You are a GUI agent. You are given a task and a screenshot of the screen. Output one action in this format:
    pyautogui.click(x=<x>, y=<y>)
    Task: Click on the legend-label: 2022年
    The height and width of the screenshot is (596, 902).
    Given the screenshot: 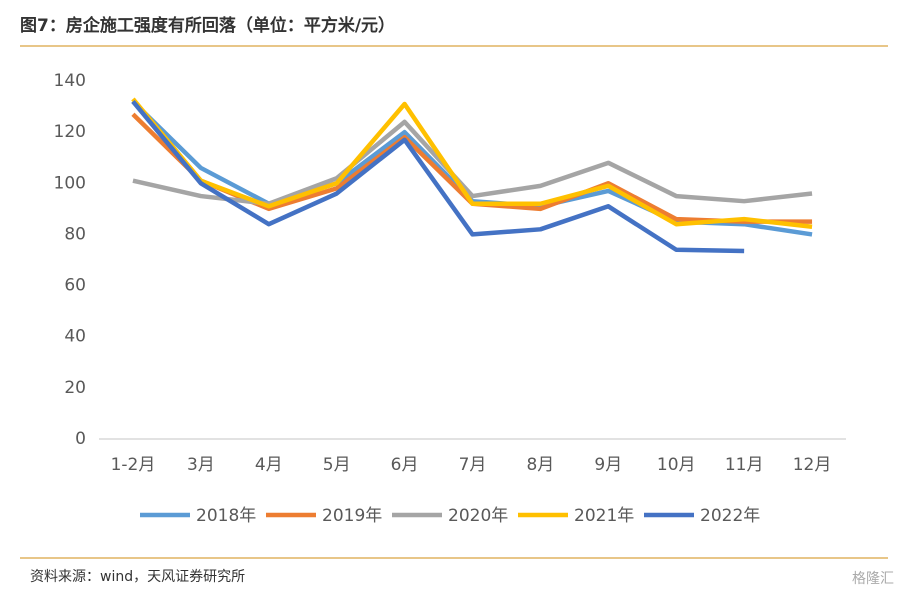 What is the action you would take?
    pyautogui.click(x=730, y=516)
    